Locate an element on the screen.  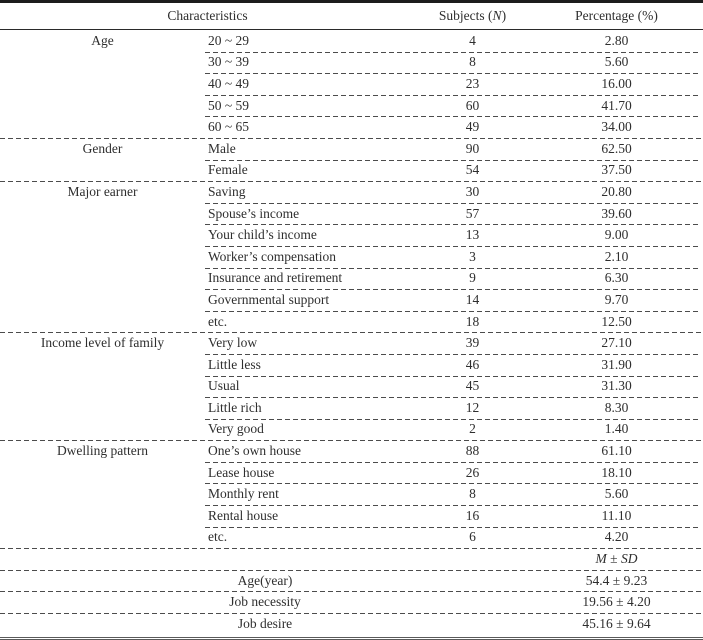
subjects-value: 26 is located at coordinates (472, 472).